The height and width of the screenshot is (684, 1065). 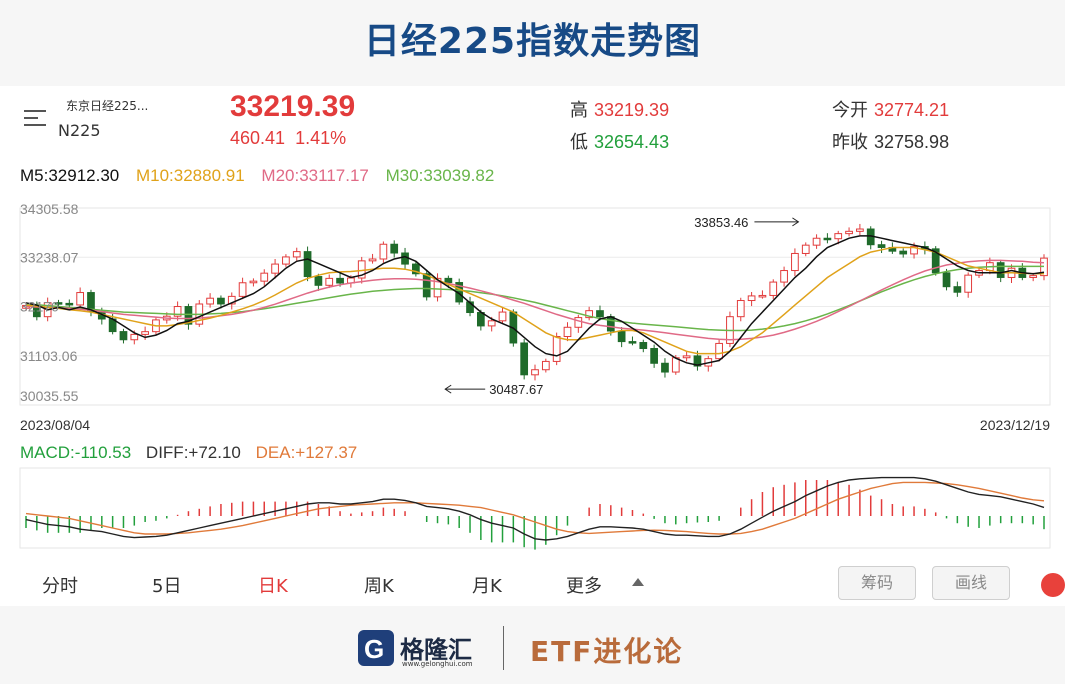 What do you see at coordinates (273, 586) in the screenshot?
I see `tab-daily-k: 日K` at bounding box center [273, 586].